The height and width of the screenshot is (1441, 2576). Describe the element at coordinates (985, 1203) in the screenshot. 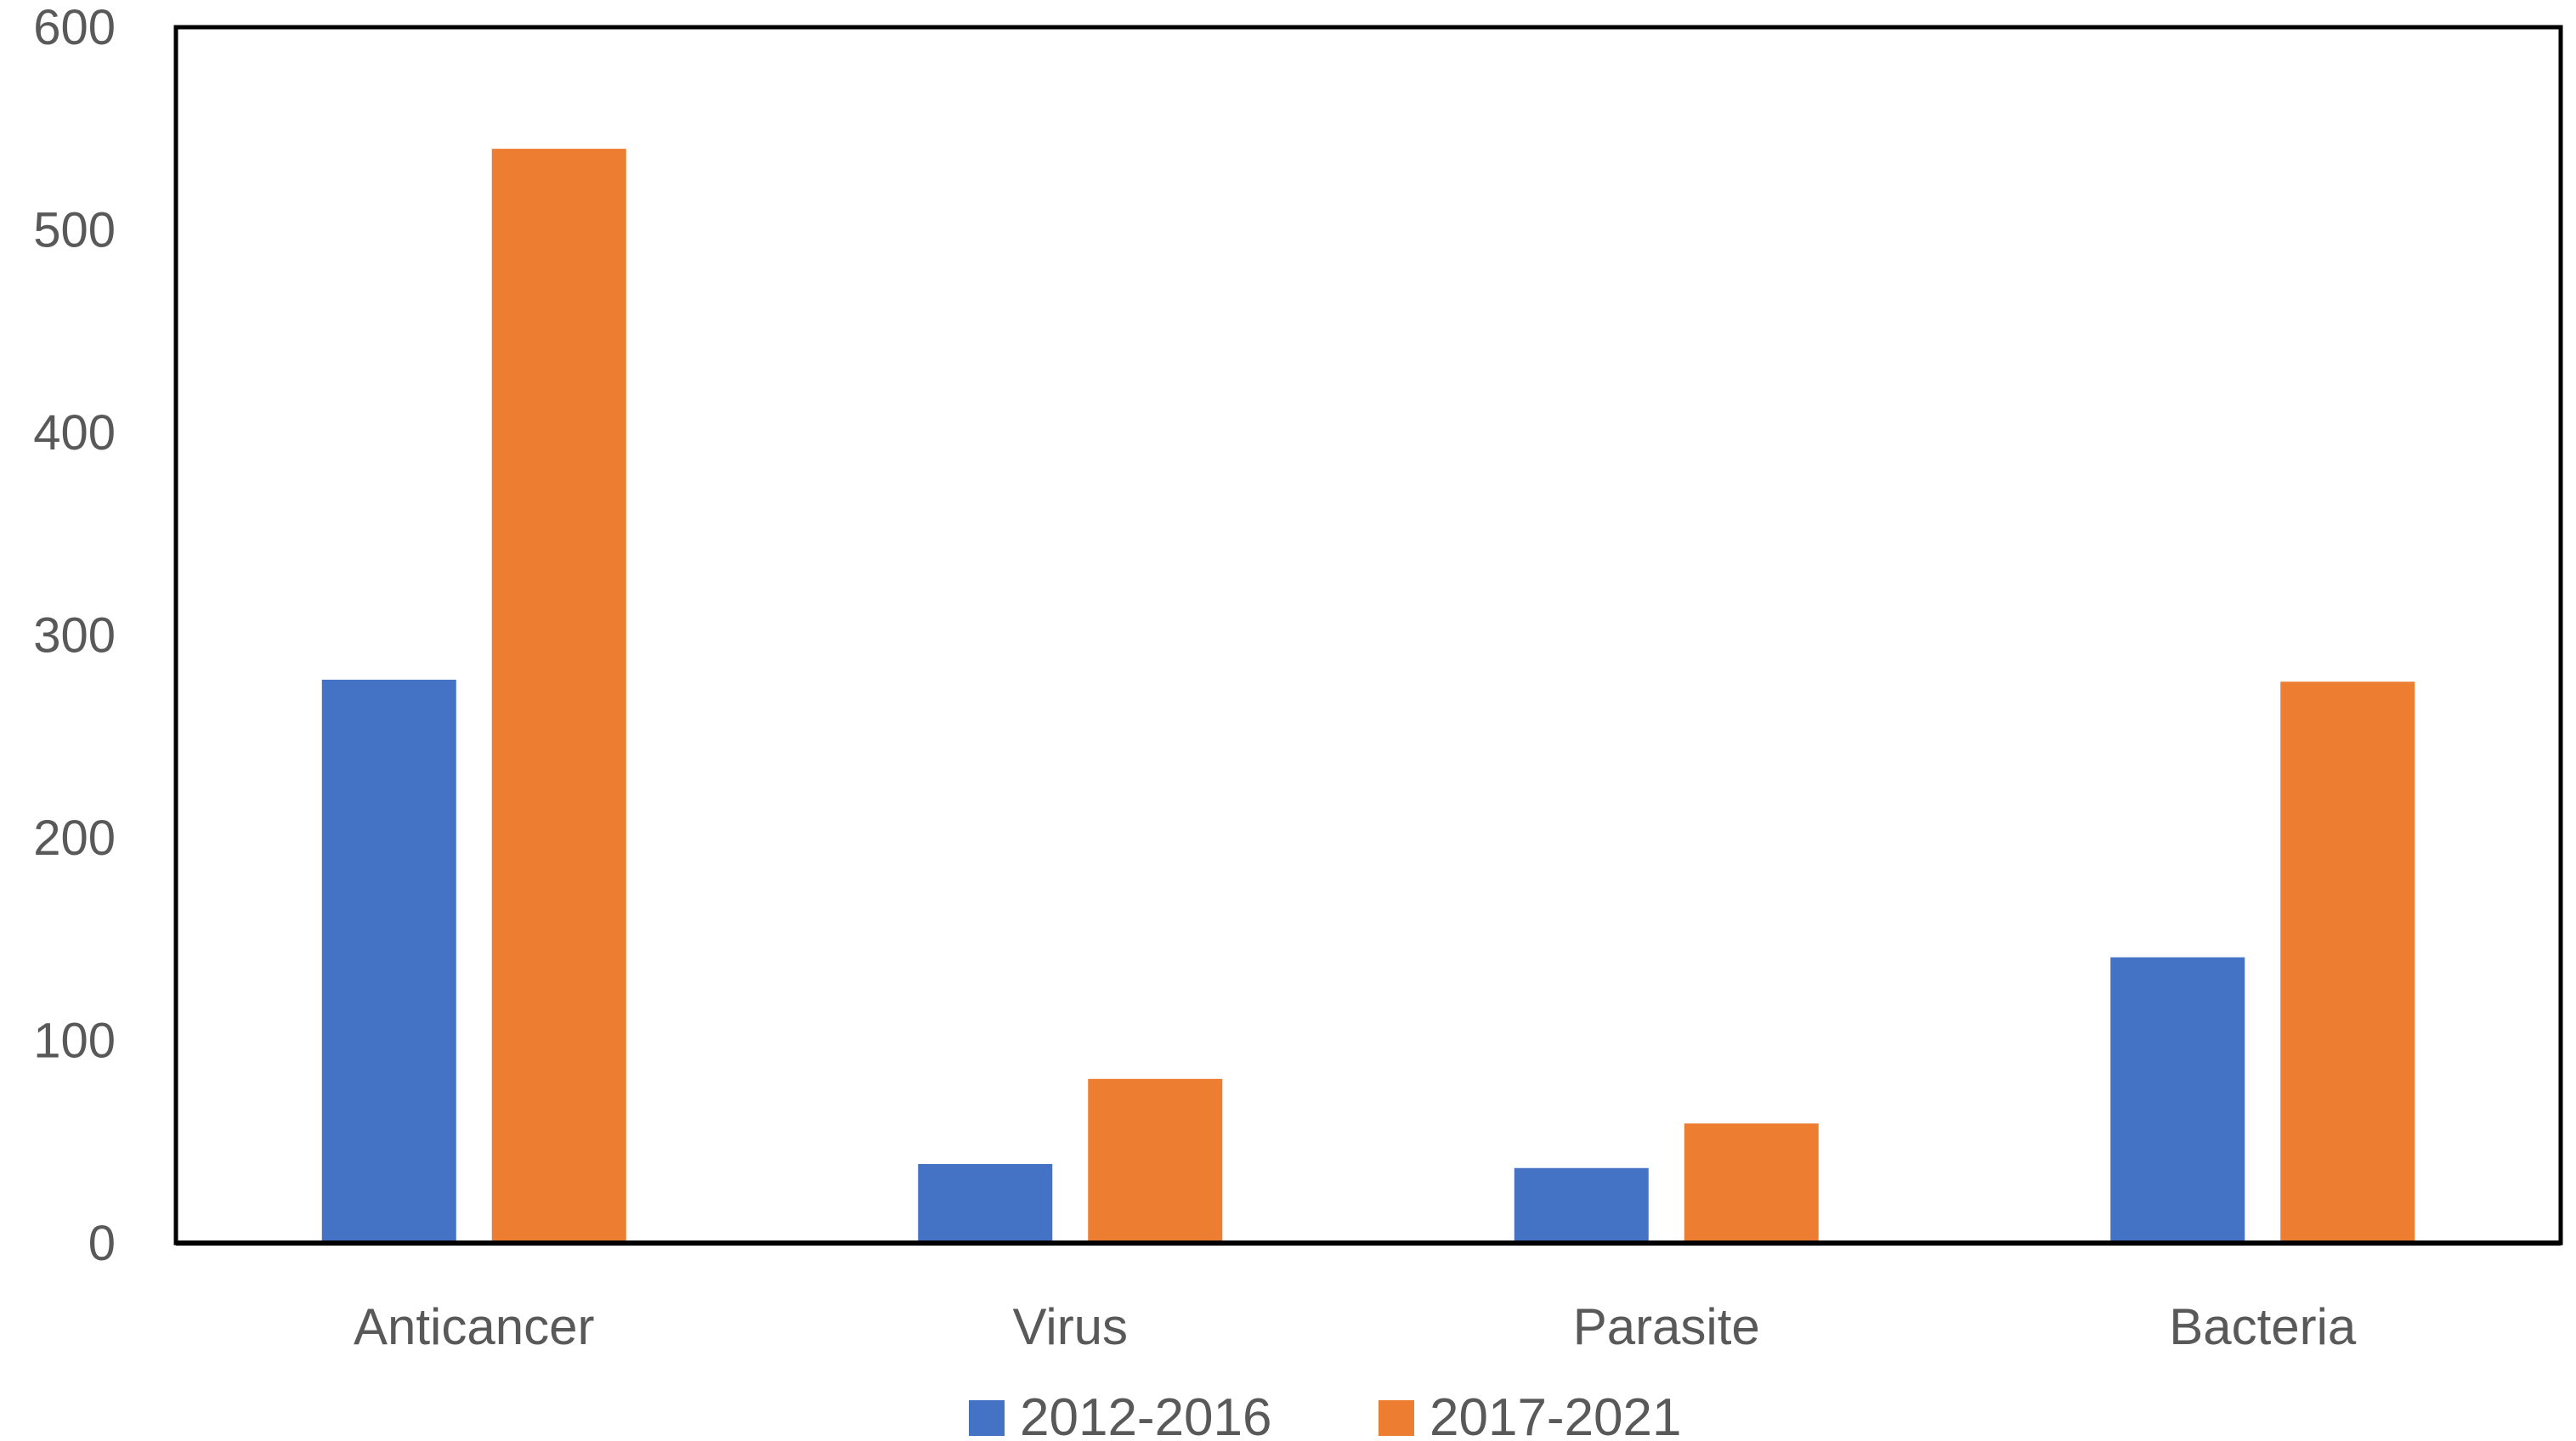

I see `bar-virus-2012-2016` at that location.